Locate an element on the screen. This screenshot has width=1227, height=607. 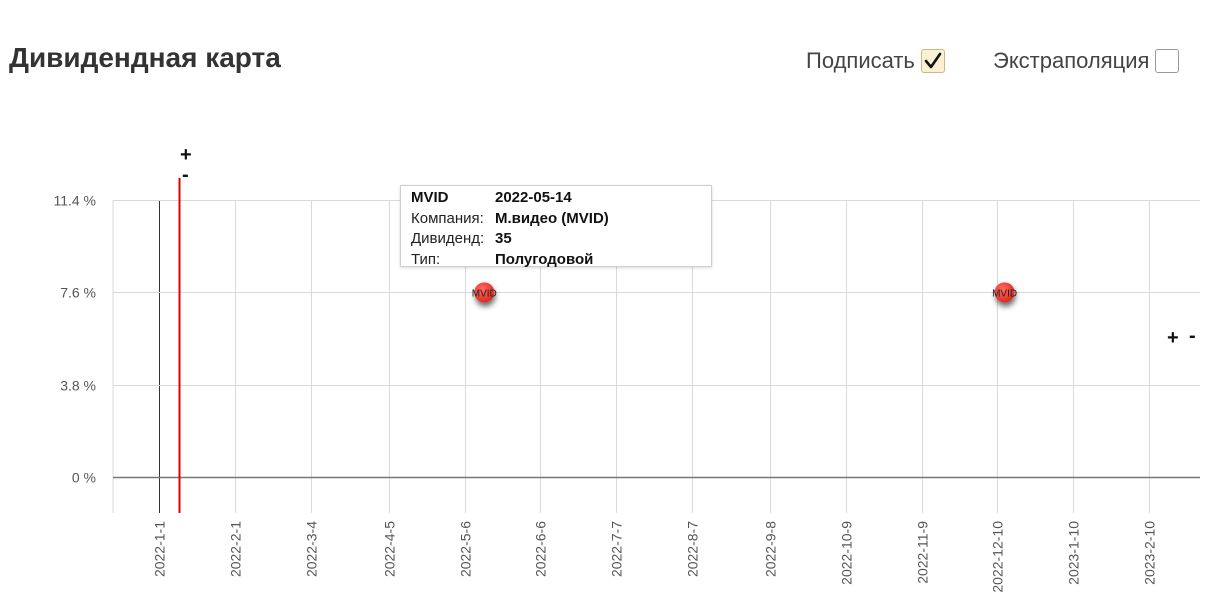
zoom-in-x-button: + is located at coordinates (1173, 338).